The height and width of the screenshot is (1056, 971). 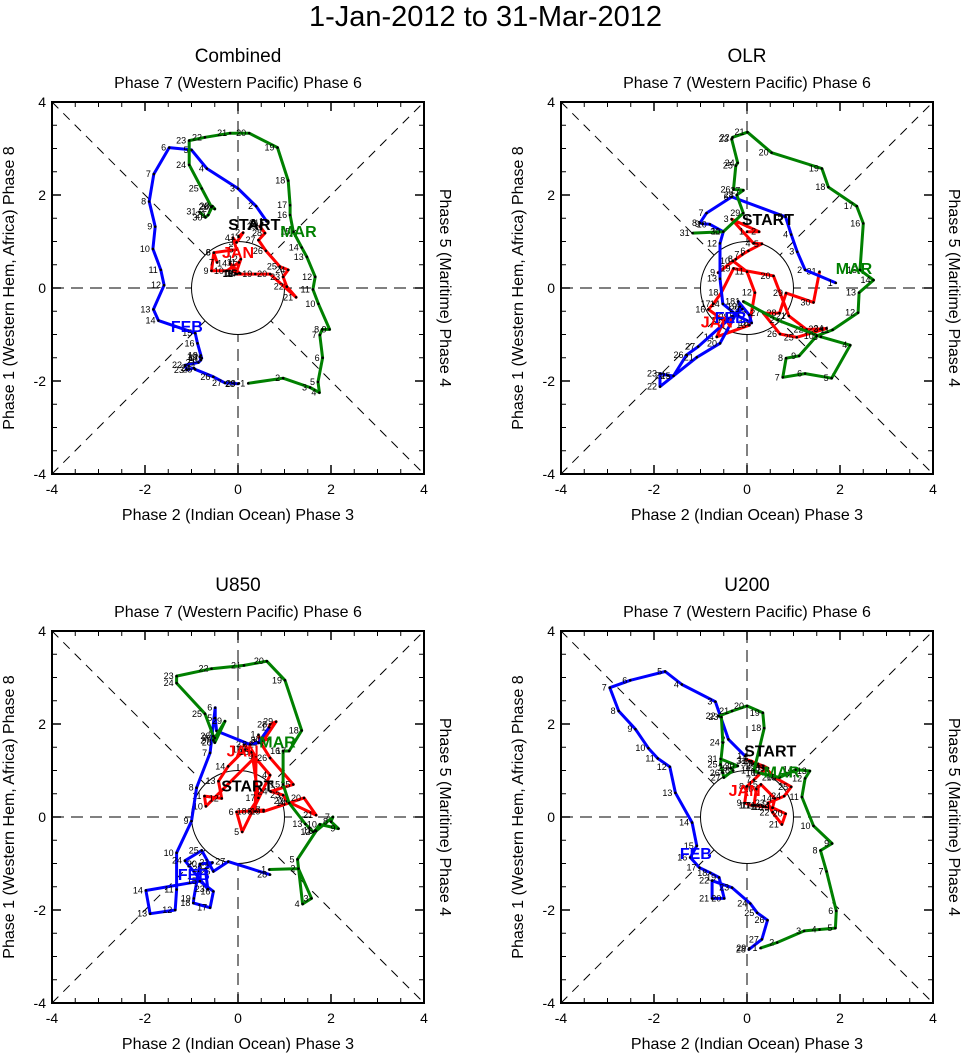 I want to click on y-tick-label: 2, so click(x=551, y=724).